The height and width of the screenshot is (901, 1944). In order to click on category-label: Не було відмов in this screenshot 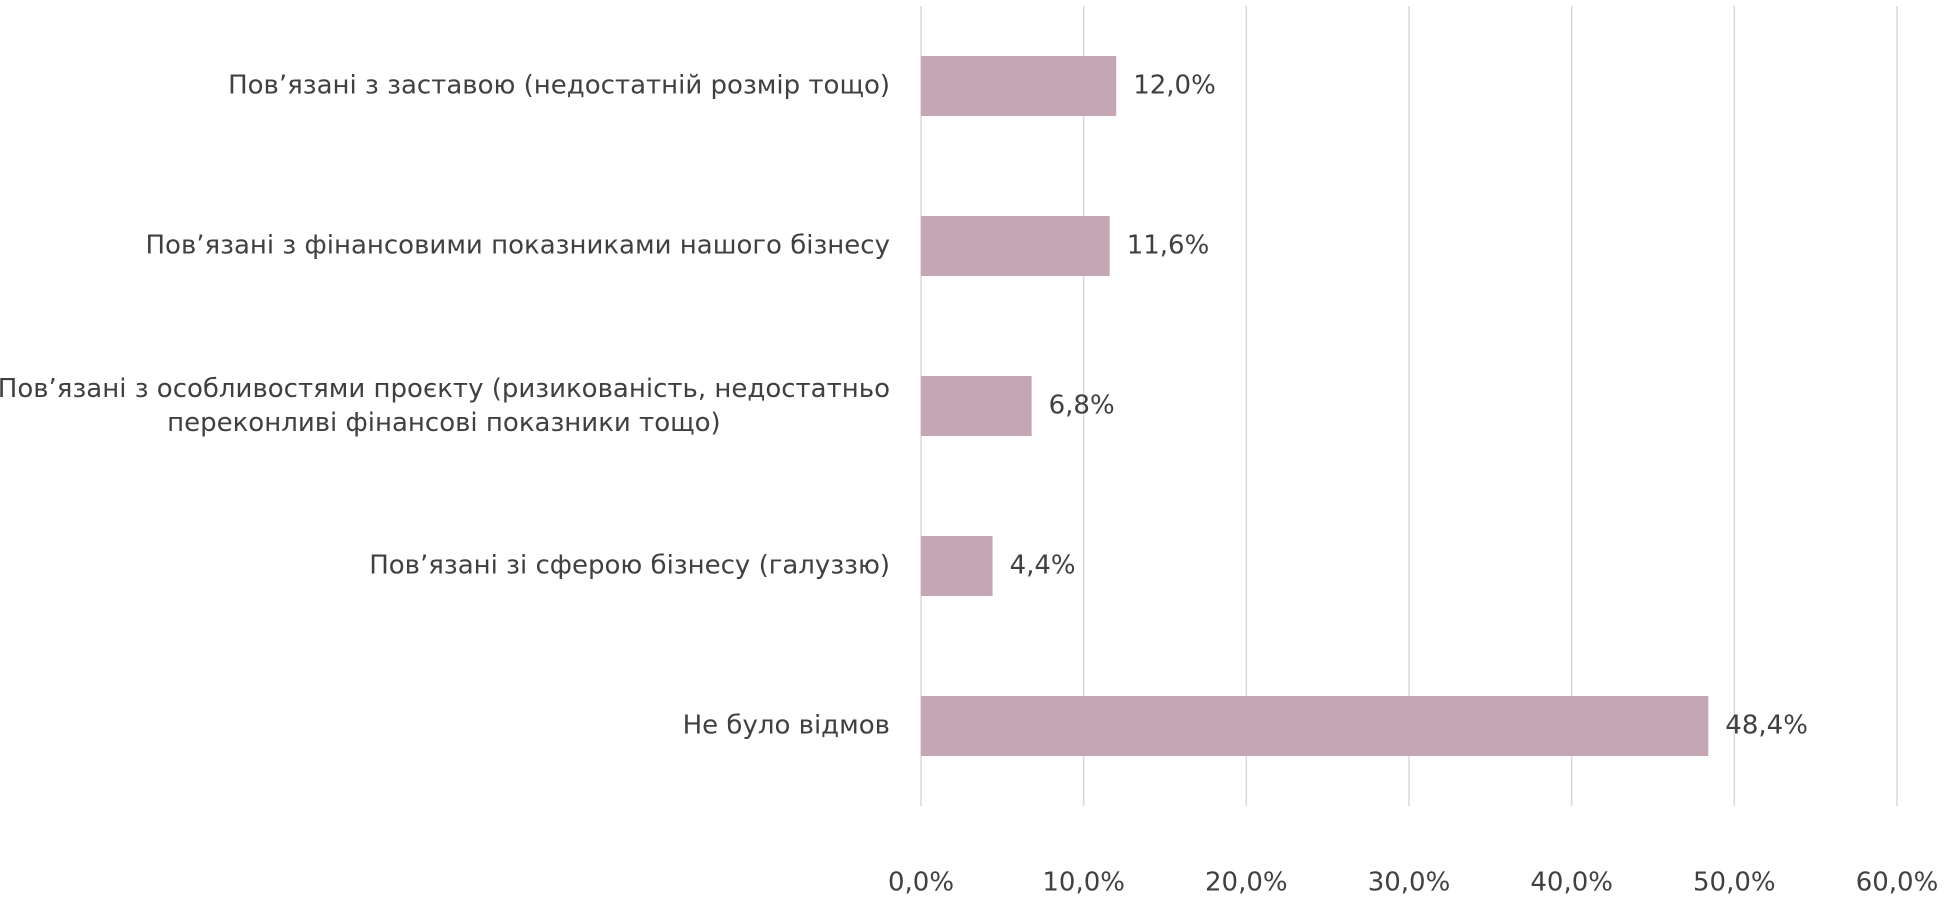, I will do `click(786, 726)`.